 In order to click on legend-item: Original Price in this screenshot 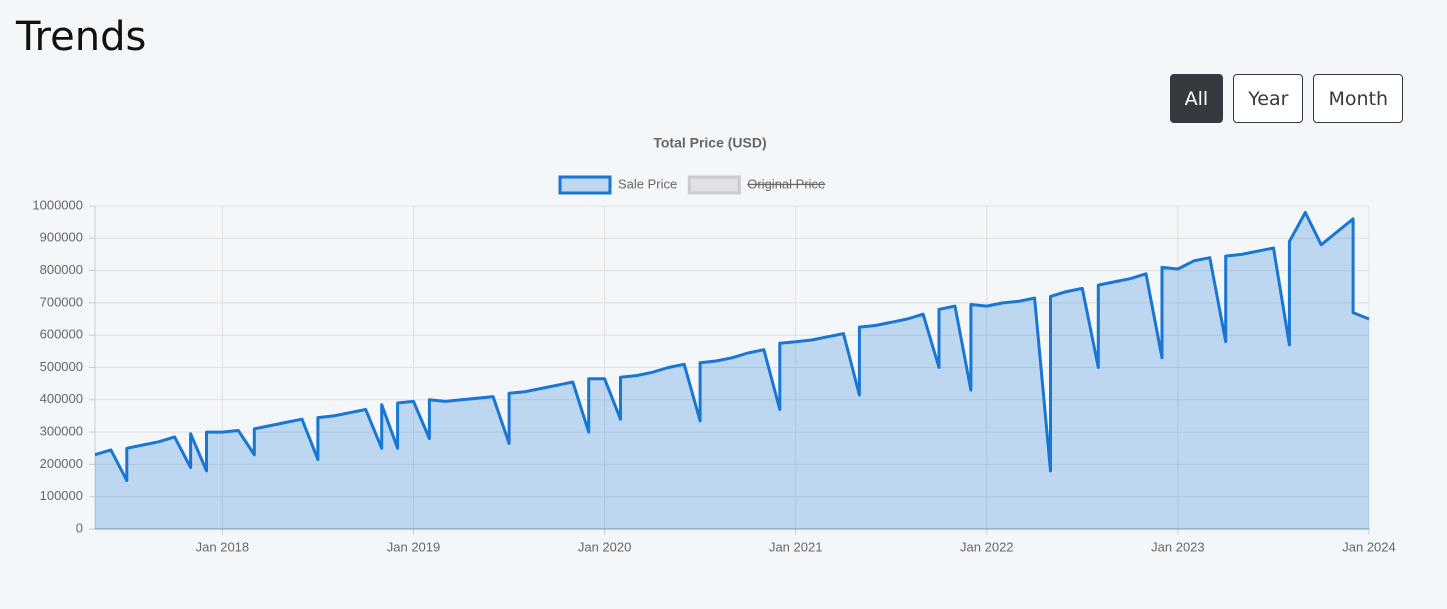, I will do `click(756, 185)`.